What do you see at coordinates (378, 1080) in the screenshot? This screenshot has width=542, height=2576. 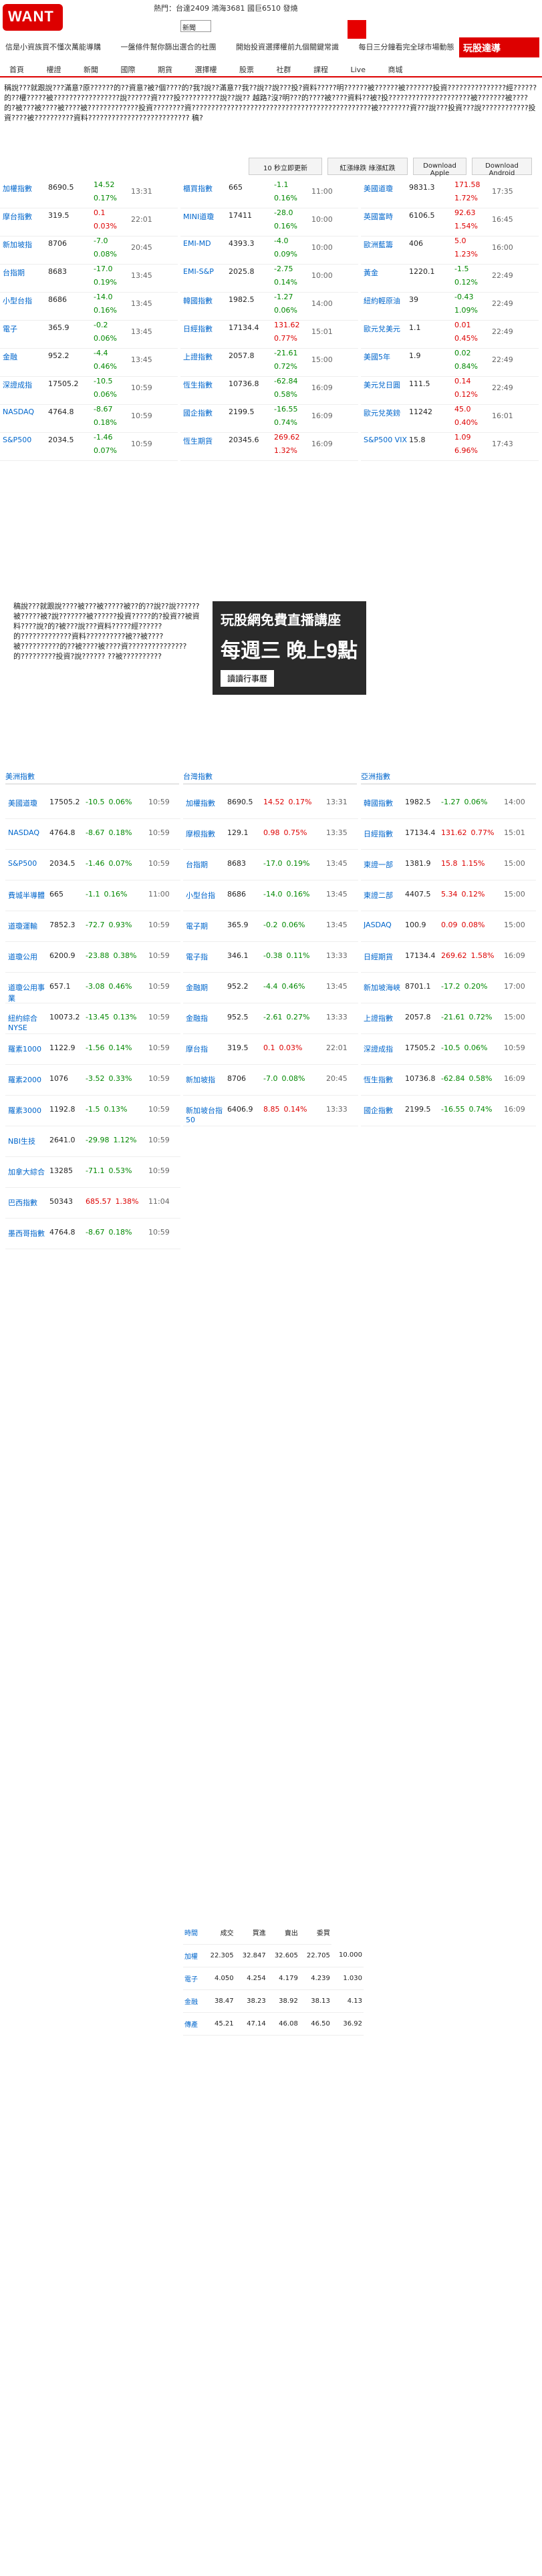 I see `row-name: 恆生指數` at bounding box center [378, 1080].